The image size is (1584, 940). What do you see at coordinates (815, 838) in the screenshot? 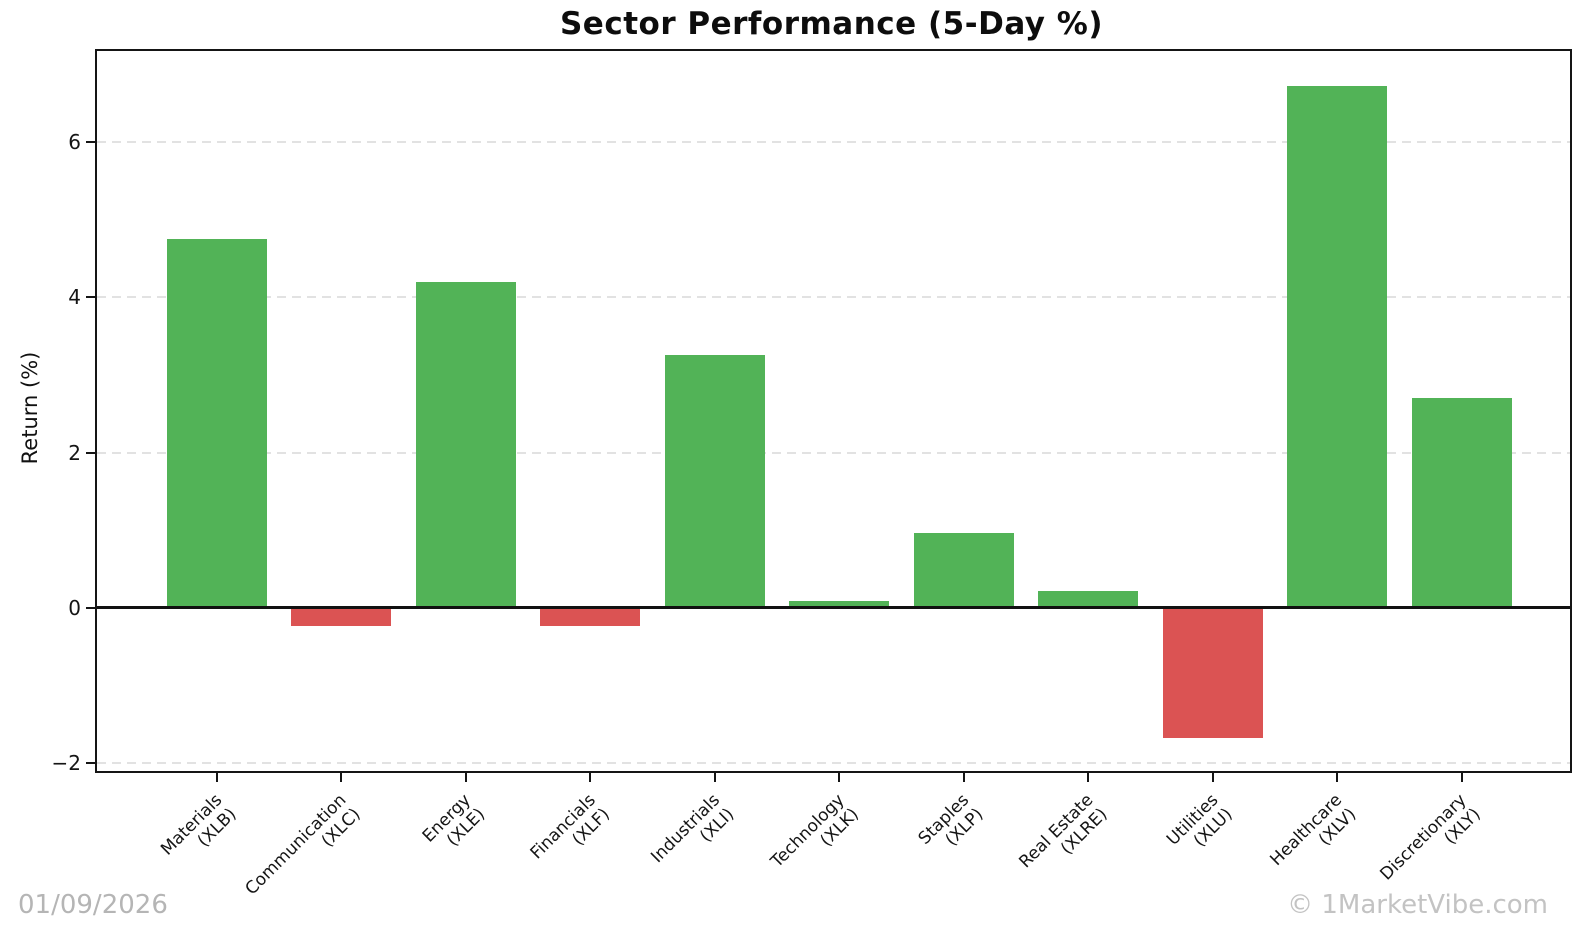
I see `x-tick-label-XLK: Technology (XLK)` at bounding box center [815, 838].